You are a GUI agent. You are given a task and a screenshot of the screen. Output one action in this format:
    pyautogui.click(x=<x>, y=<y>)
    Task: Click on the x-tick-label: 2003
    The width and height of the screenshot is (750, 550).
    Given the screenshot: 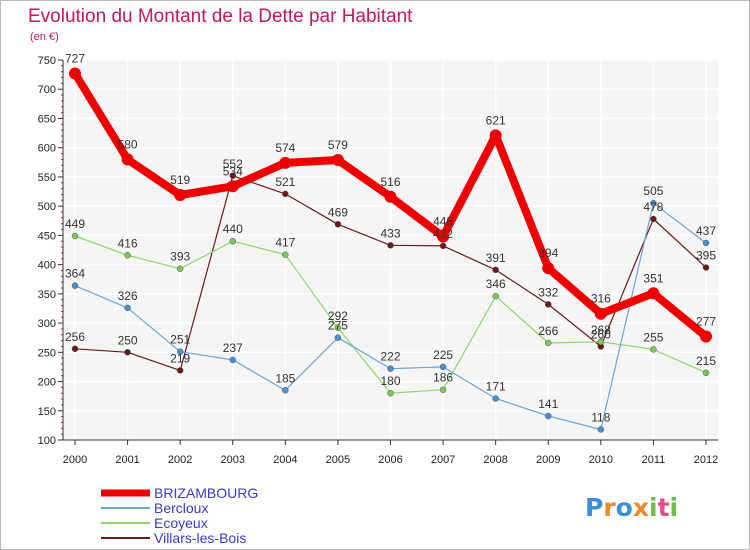 What is the action you would take?
    pyautogui.click(x=233, y=460)
    